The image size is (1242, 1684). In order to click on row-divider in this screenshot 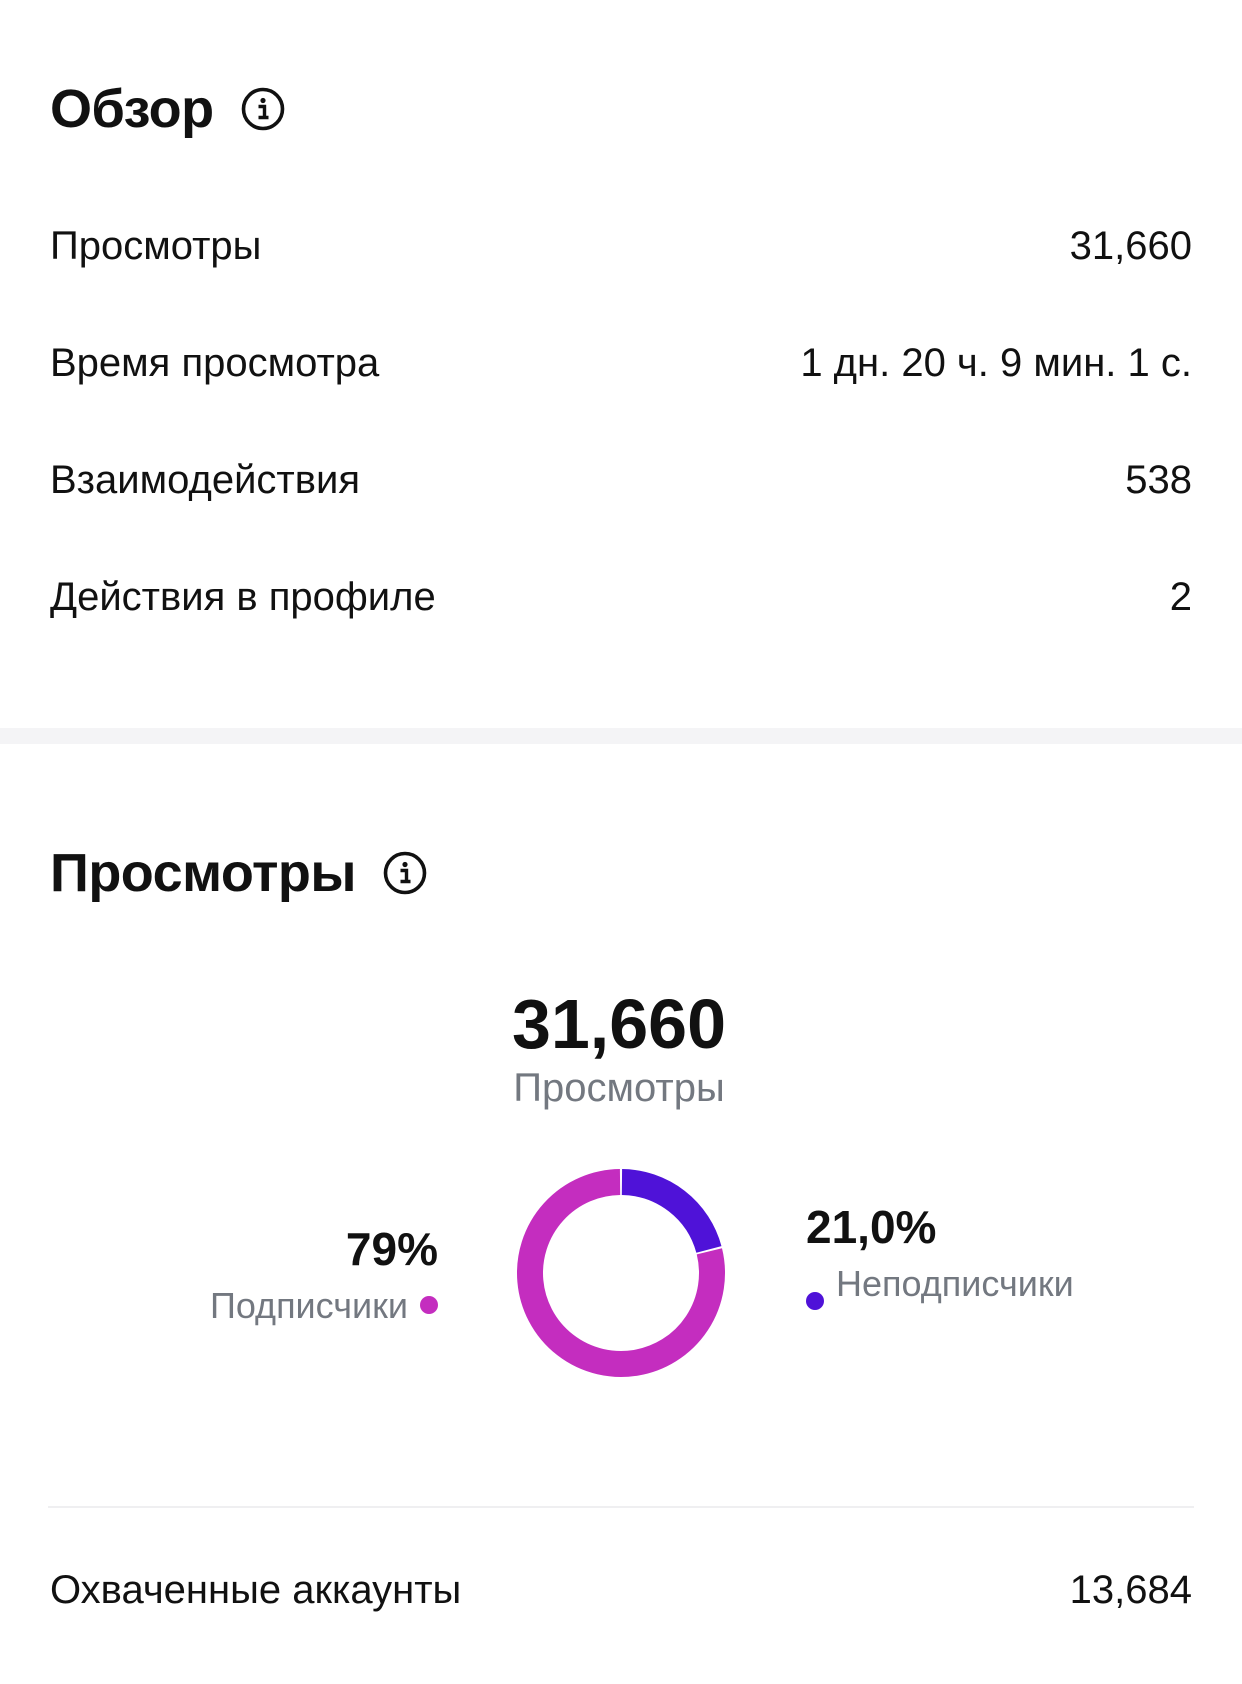, I will do `click(621, 1507)`.